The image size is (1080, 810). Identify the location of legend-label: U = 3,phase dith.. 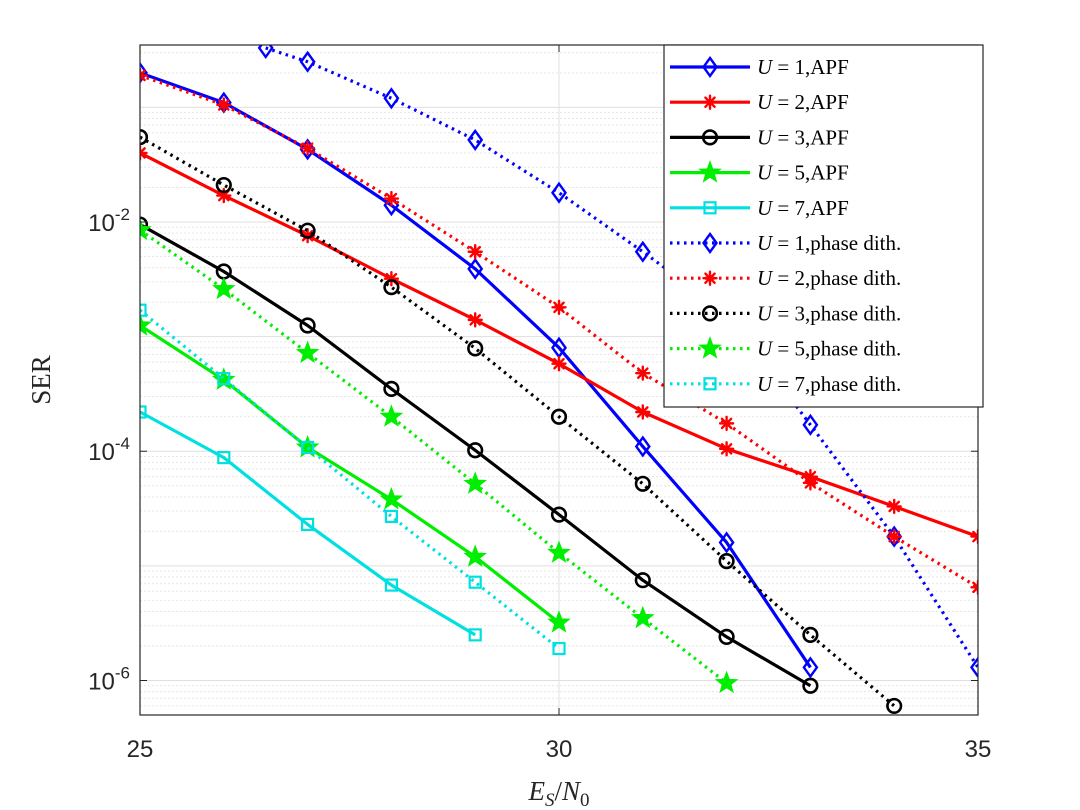
(829, 313).